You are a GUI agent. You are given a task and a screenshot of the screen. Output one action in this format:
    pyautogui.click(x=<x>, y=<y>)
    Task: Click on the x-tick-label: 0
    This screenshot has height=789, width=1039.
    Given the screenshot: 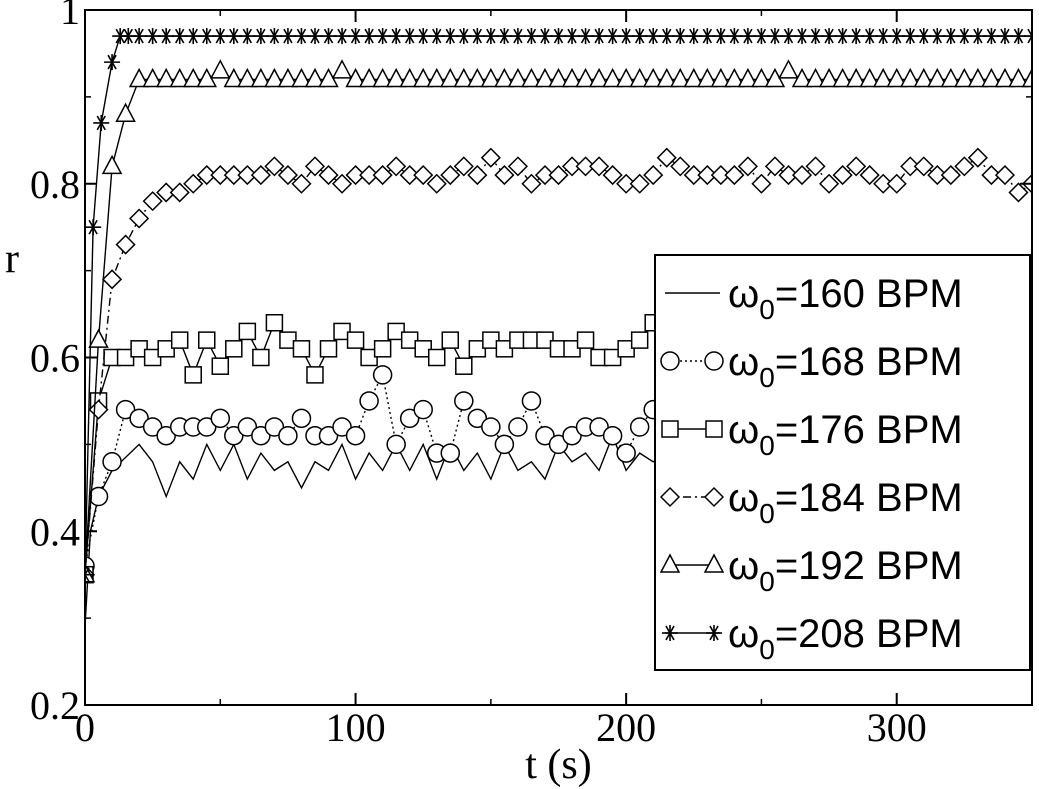 What is the action you would take?
    pyautogui.click(x=85, y=727)
    